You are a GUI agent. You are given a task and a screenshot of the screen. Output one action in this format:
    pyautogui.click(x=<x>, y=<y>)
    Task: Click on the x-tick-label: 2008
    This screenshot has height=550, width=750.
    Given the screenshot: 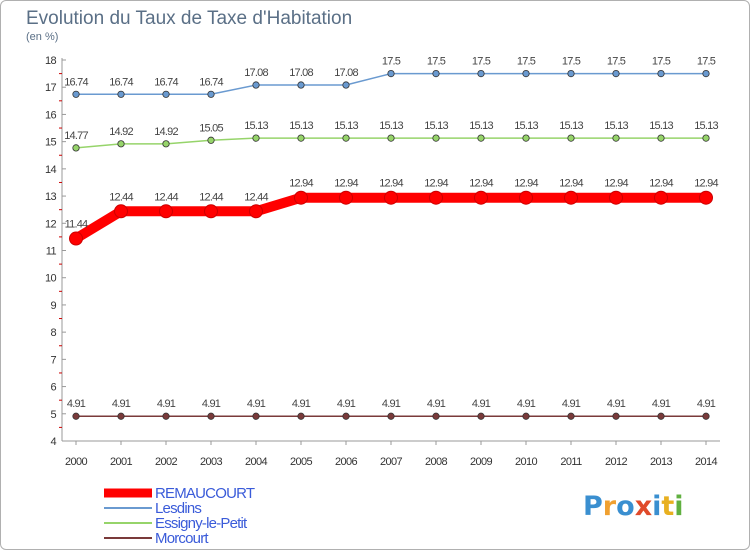 What is the action you would take?
    pyautogui.click(x=436, y=462)
    